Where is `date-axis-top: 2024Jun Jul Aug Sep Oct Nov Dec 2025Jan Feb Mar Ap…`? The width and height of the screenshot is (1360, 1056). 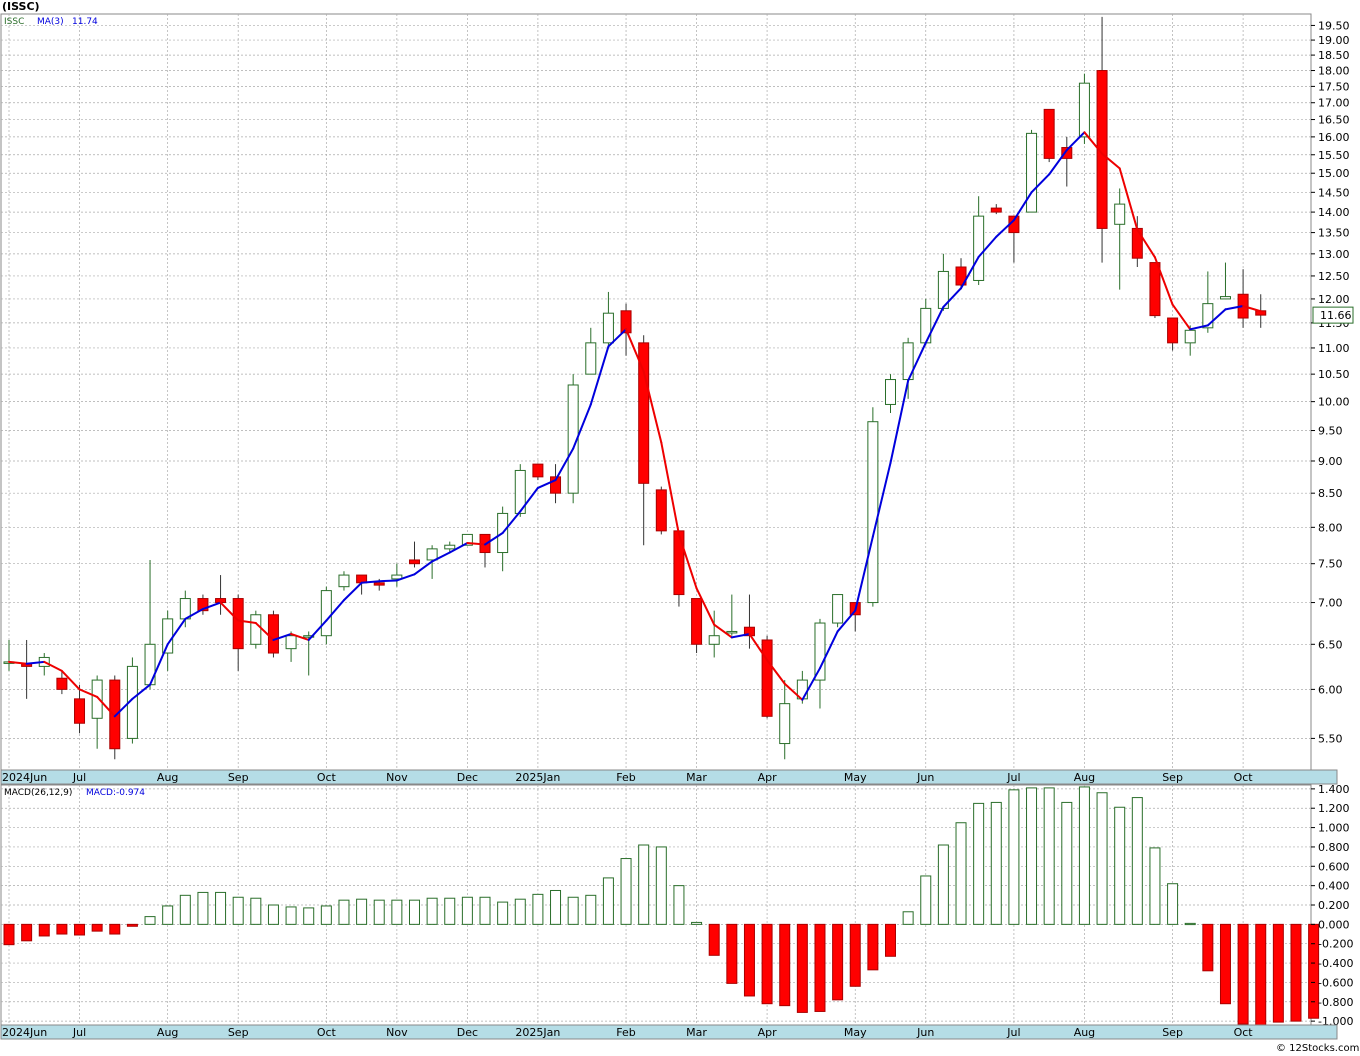
date-axis-top: 2024Jun Jul Aug Sep Oct Nov Dec 2025Jan Feb Mar Ap… is located at coordinates (627, 777).